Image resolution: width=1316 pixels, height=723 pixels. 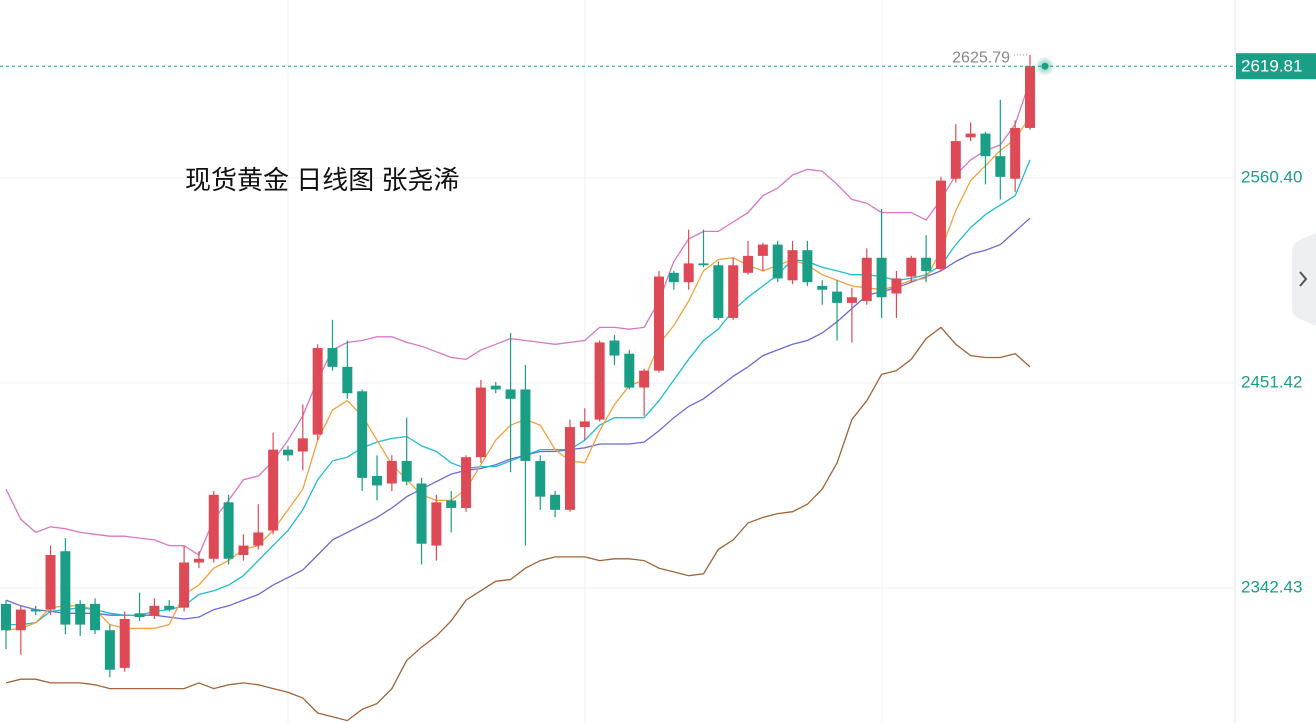 What do you see at coordinates (1271, 176) in the screenshot?
I see `y-tick-label: 2560.40` at bounding box center [1271, 176].